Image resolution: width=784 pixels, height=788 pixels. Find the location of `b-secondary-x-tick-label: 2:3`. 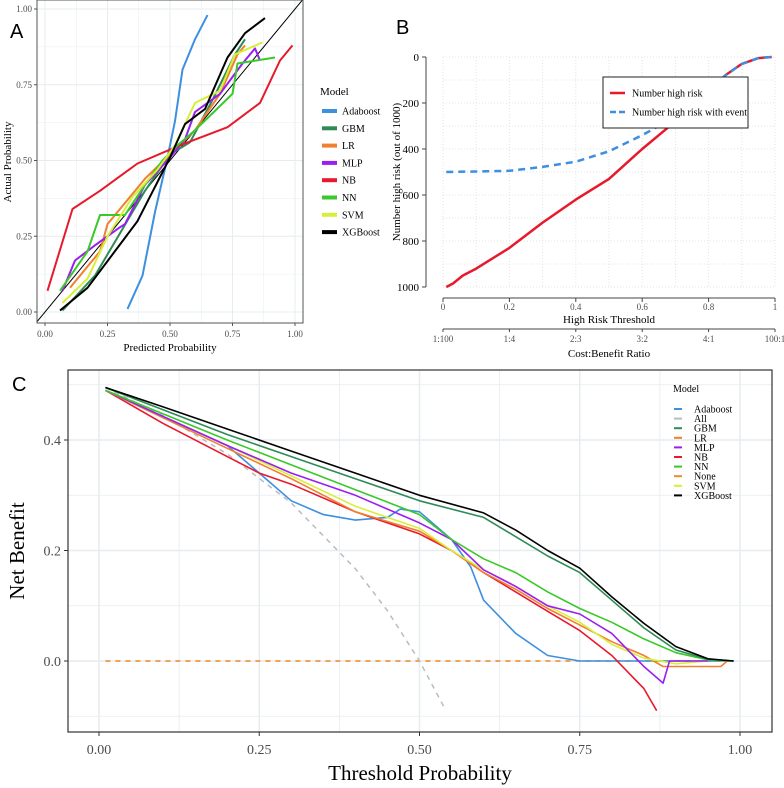

b-secondary-x-tick-label: 2:3 is located at coordinates (576, 339).